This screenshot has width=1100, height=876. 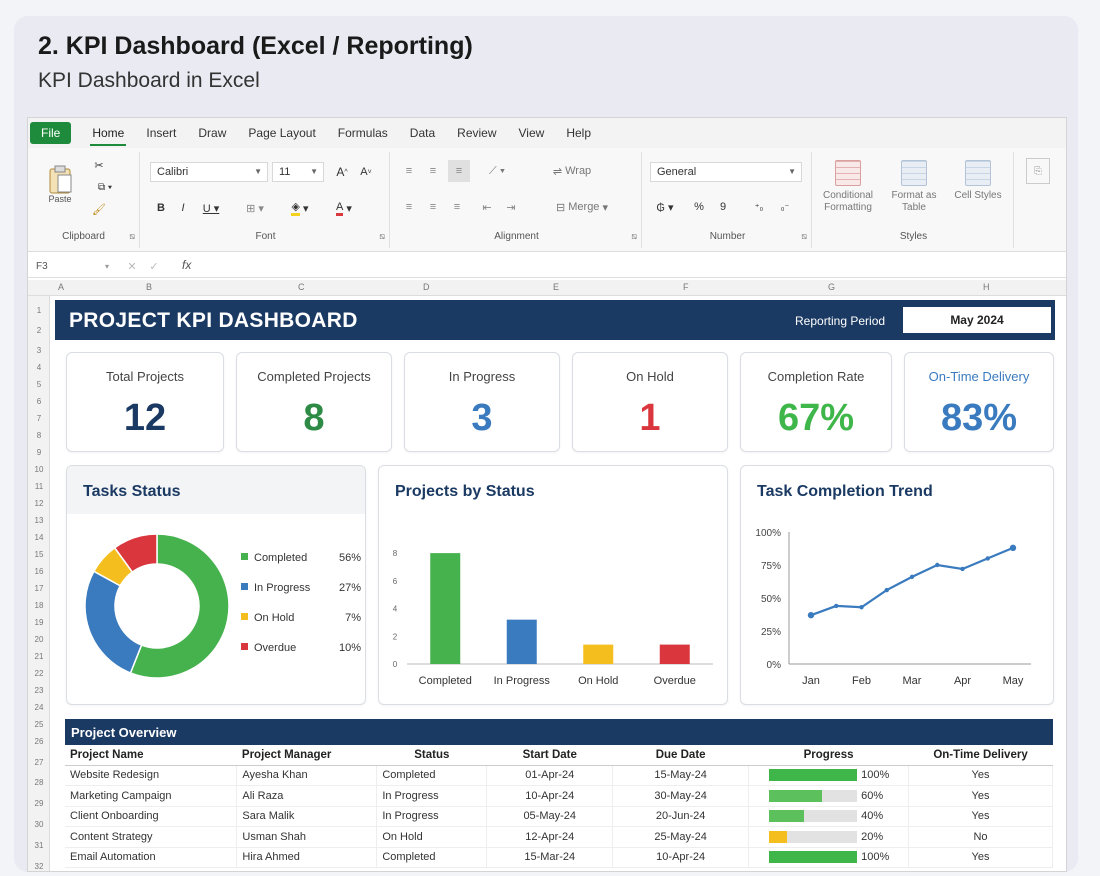 I want to click on number-launcher-icon: ⧅, so click(x=804, y=236).